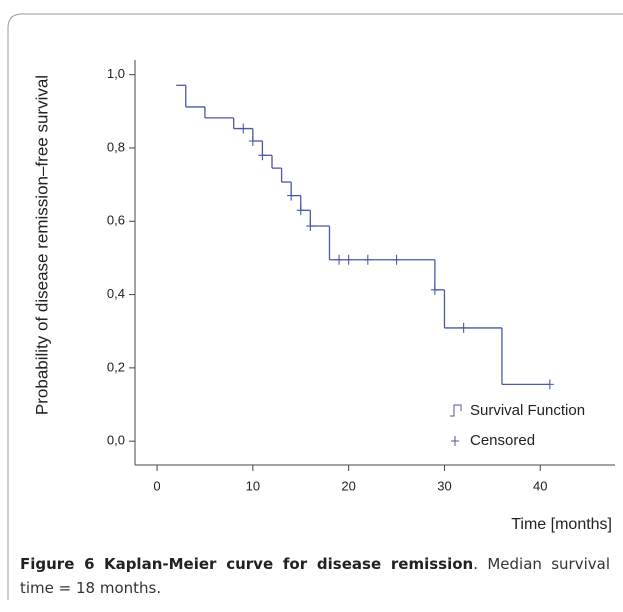  What do you see at coordinates (116, 293) in the screenshot?
I see `y-tick-label: 0,4` at bounding box center [116, 293].